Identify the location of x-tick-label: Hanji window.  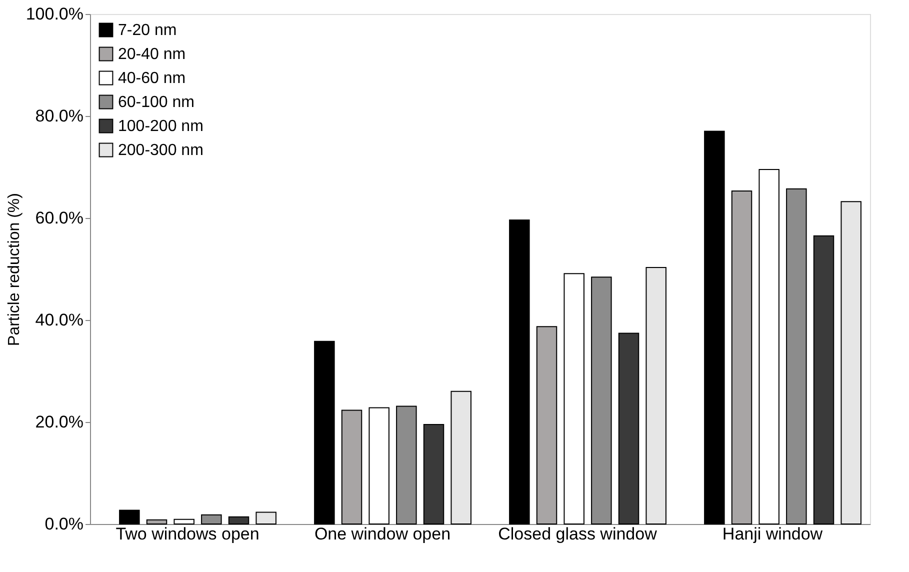
(773, 534).